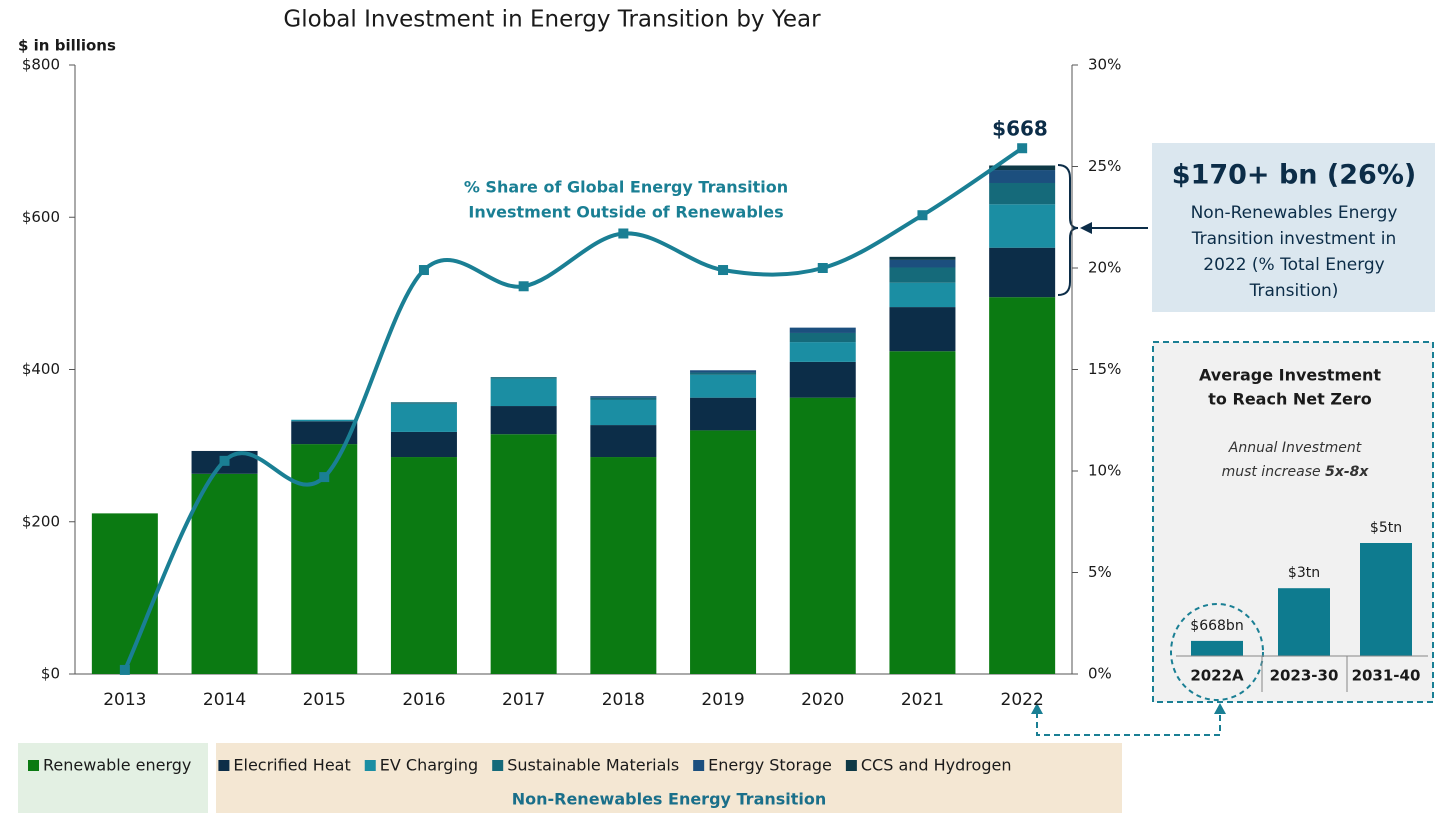 The width and height of the screenshot is (1435, 813). I want to click on line-label: Investment Outside of Renewables, so click(625, 212).